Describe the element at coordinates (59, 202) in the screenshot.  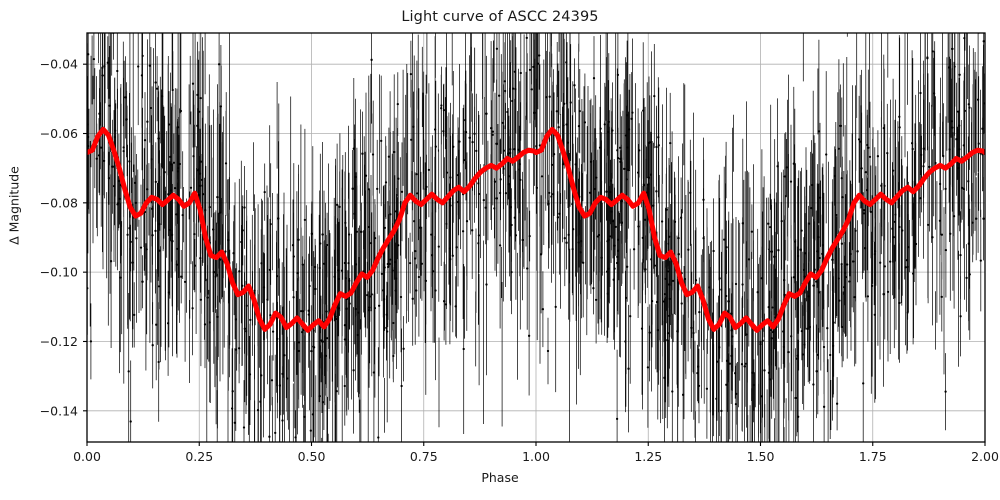
I see `y-tick-label: −0.08` at that location.